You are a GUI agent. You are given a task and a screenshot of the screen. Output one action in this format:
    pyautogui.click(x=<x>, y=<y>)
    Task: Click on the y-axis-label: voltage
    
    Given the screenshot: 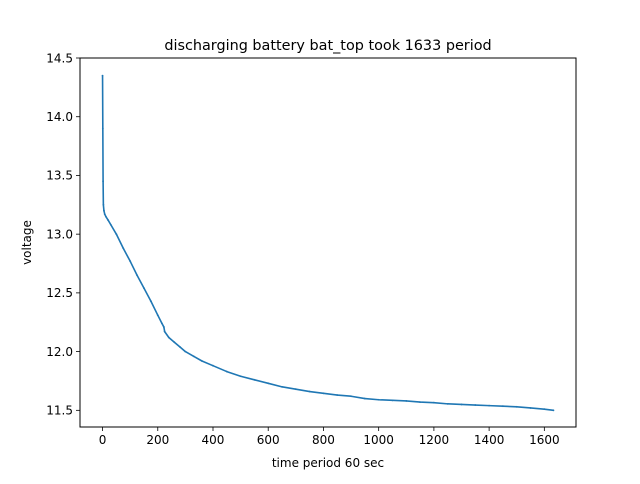 What is the action you would take?
    pyautogui.click(x=27, y=242)
    